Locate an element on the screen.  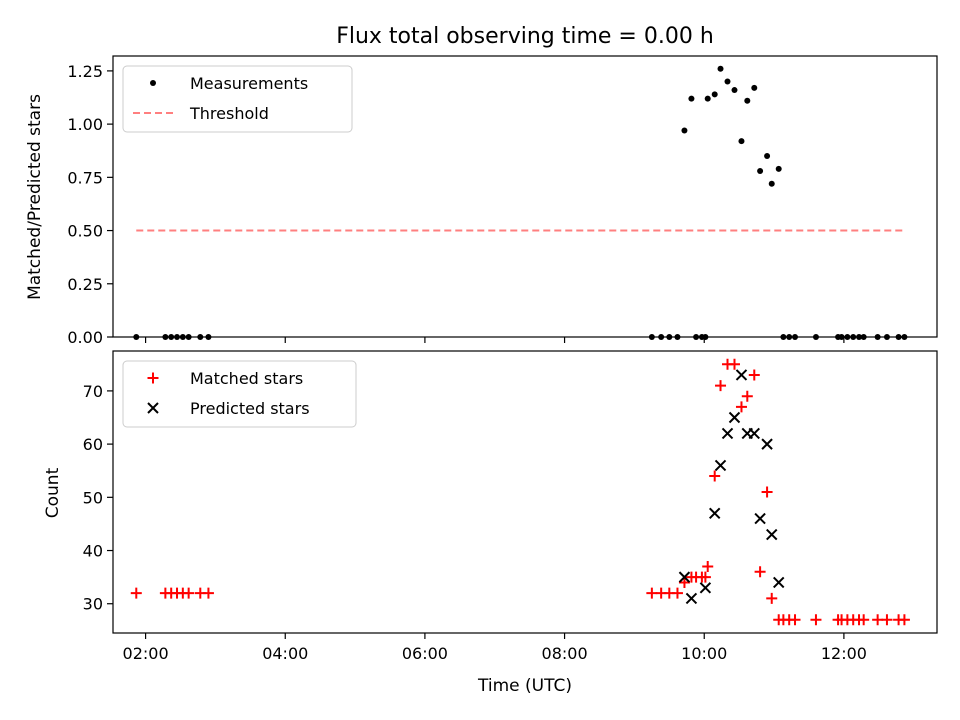
y-tick-label: 0.50 is located at coordinates (85, 231).